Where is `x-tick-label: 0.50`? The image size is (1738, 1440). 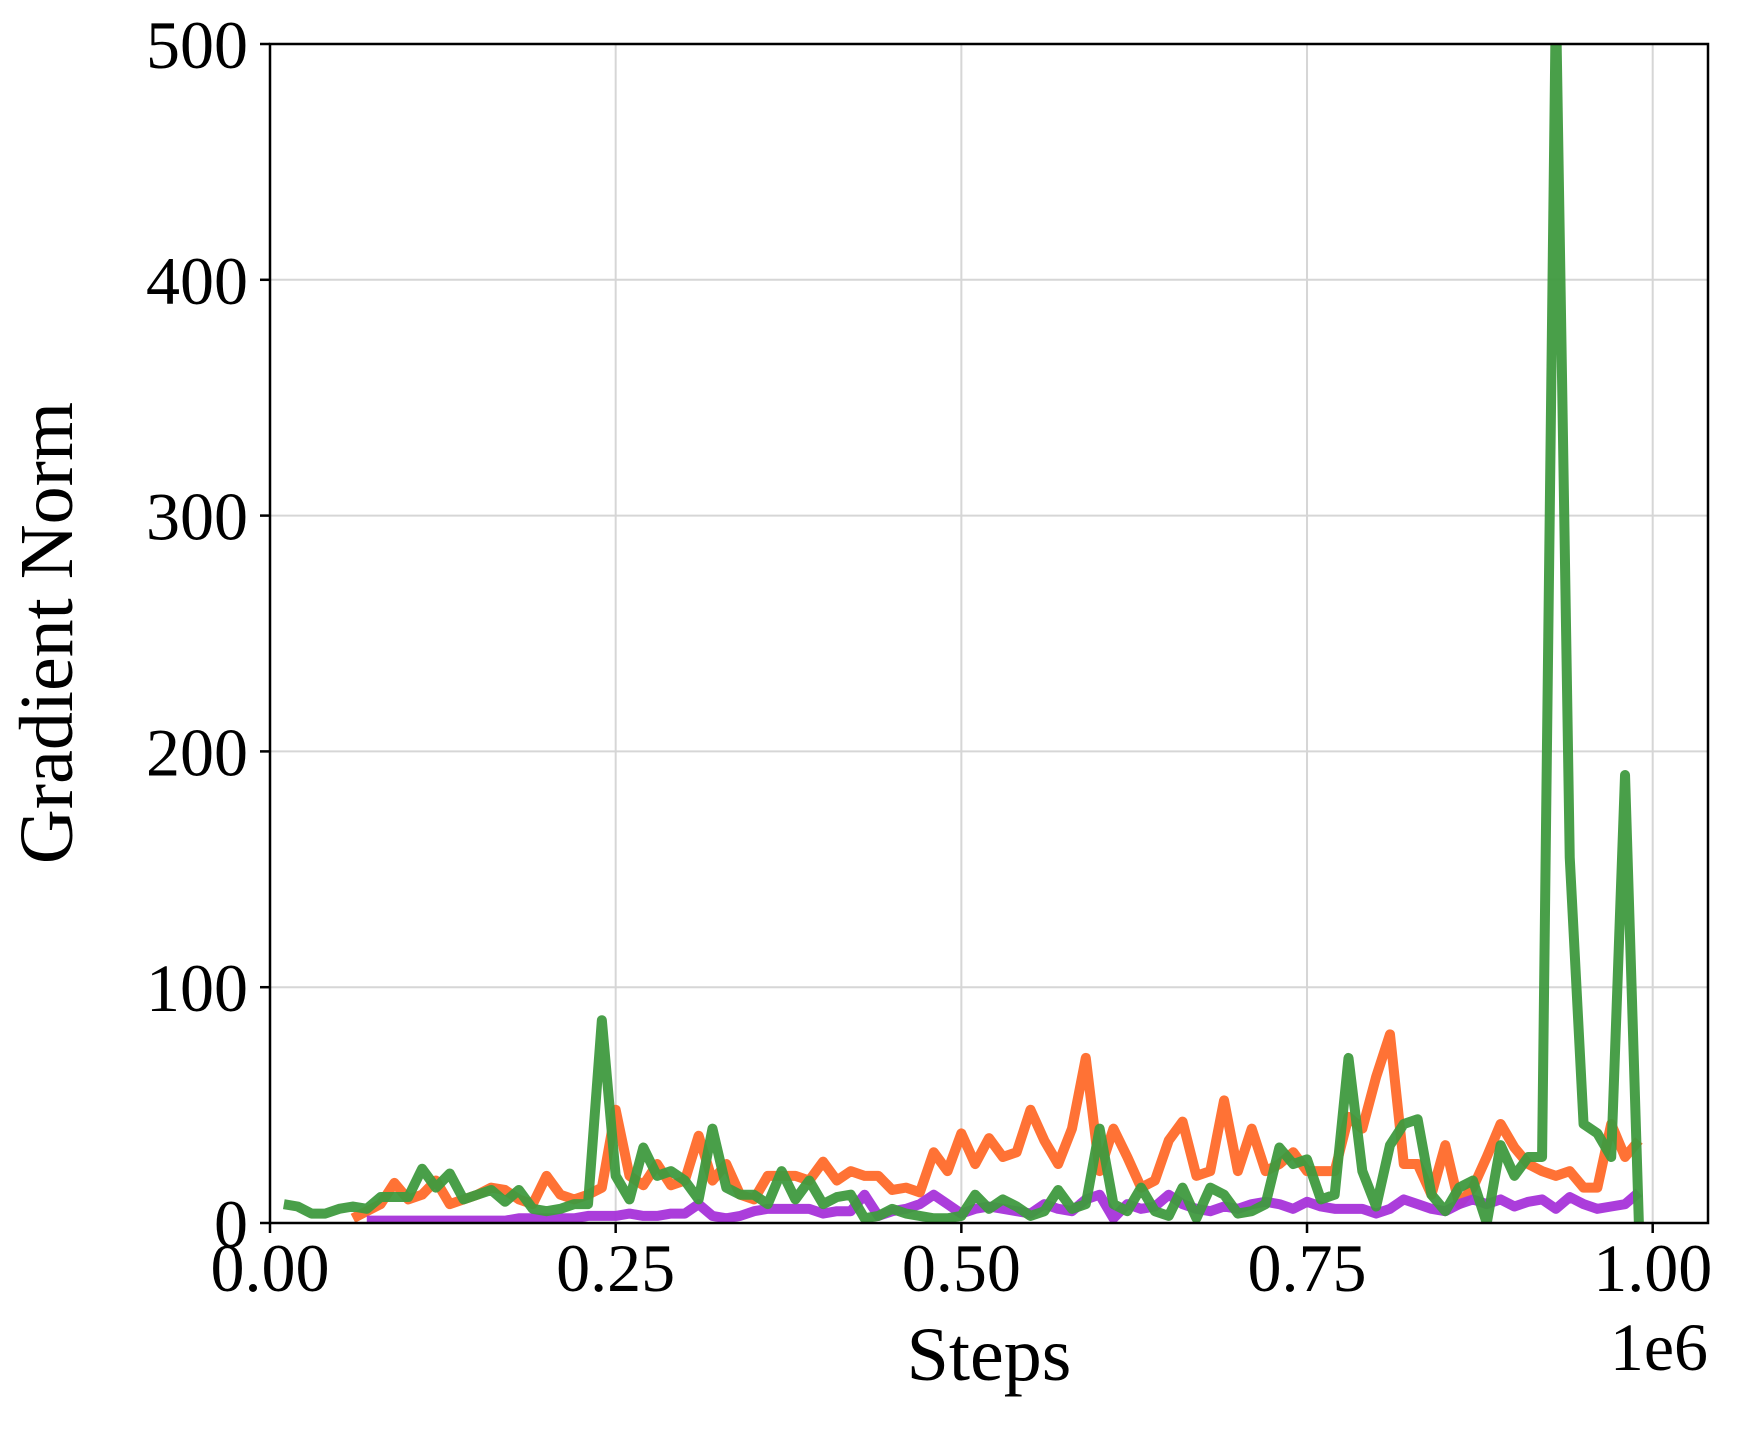
x-tick-label: 0.50 is located at coordinates (961, 1268).